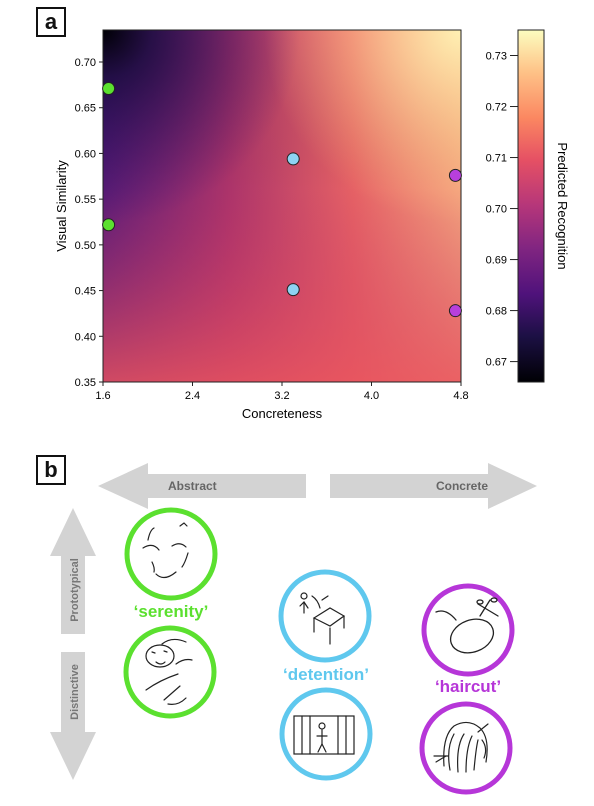 The width and height of the screenshot is (594, 806). What do you see at coordinates (75, 692) in the screenshot?
I see `distinctive-arrow-label: Distinctive` at bounding box center [75, 692].